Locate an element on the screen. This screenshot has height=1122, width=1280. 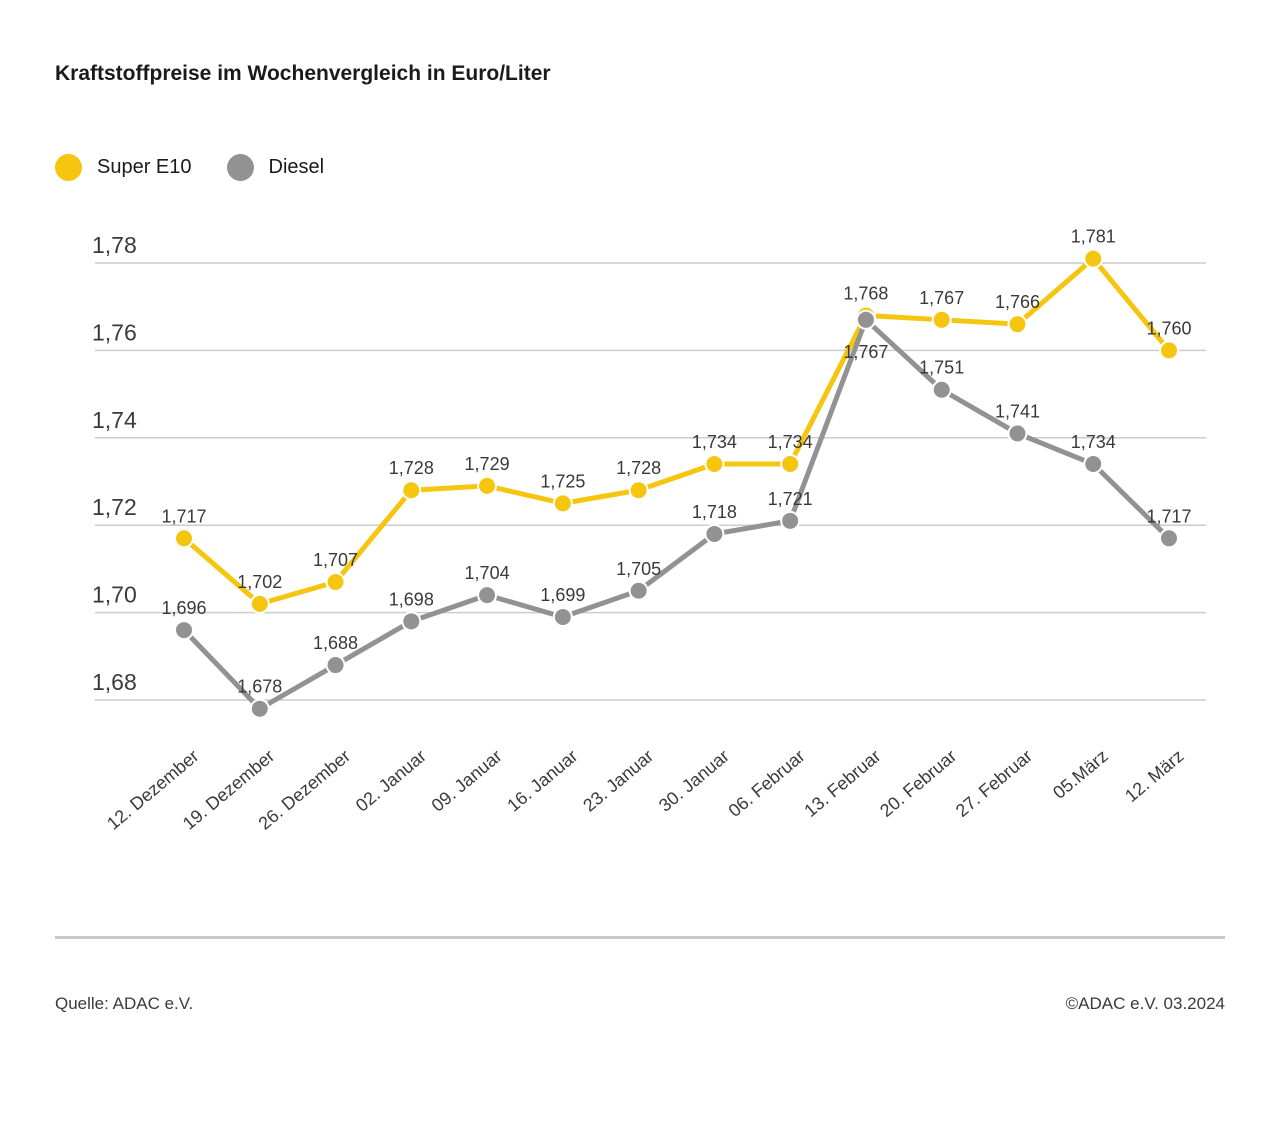
data-point-label: 1,688 is located at coordinates (335, 643).